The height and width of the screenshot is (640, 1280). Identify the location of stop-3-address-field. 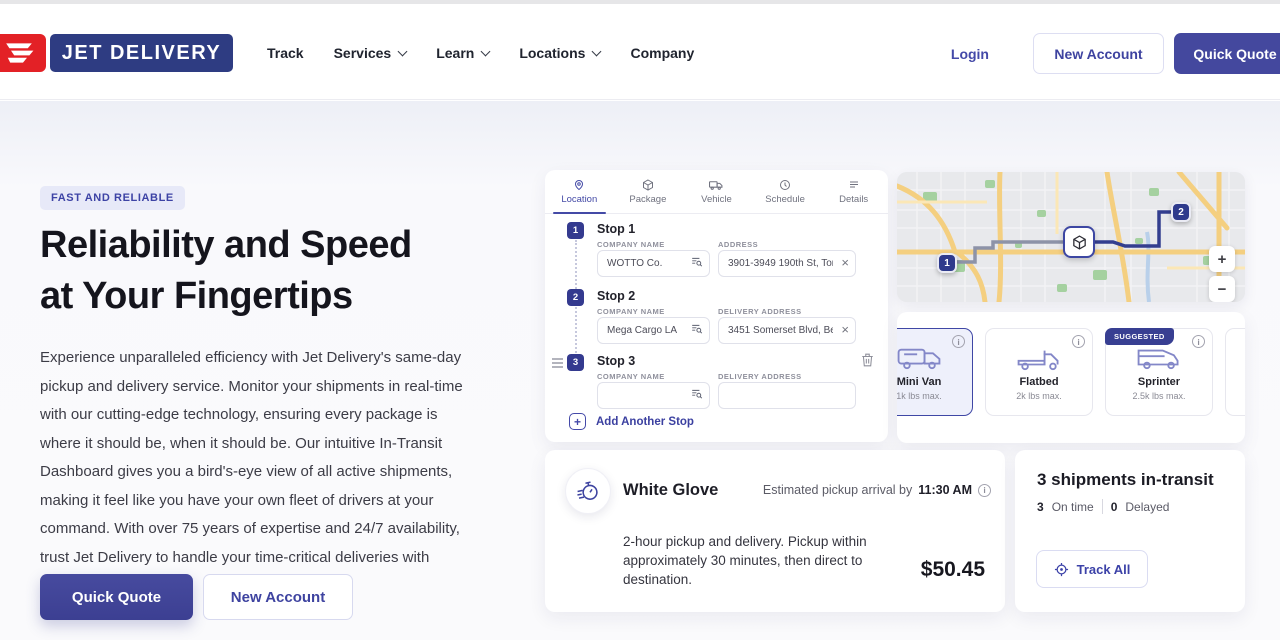
(787, 395).